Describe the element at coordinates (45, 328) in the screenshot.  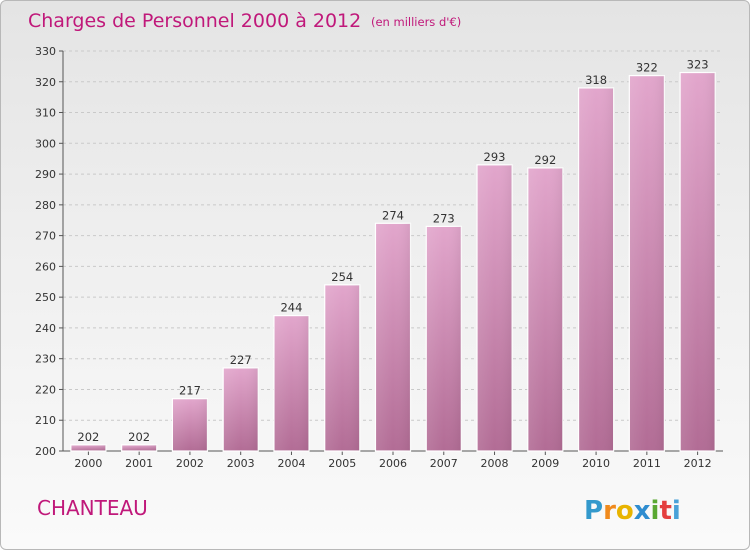
I see `y-tick-label: 240` at that location.